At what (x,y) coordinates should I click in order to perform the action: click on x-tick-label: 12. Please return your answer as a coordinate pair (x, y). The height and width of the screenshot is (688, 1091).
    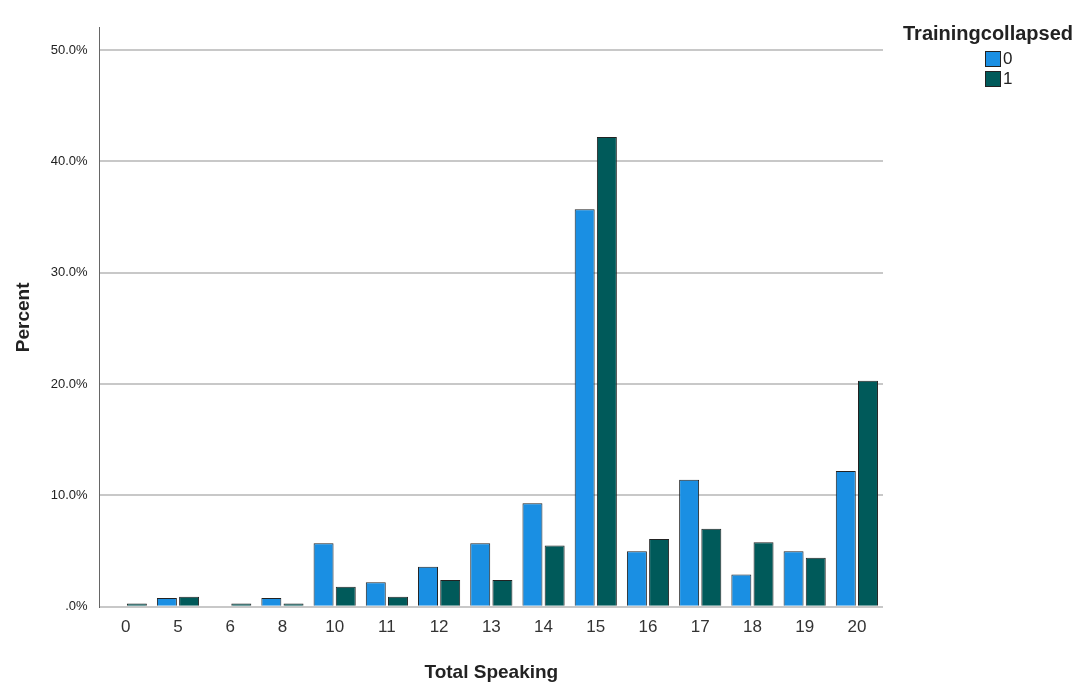
    Looking at the image, I should click on (439, 626).